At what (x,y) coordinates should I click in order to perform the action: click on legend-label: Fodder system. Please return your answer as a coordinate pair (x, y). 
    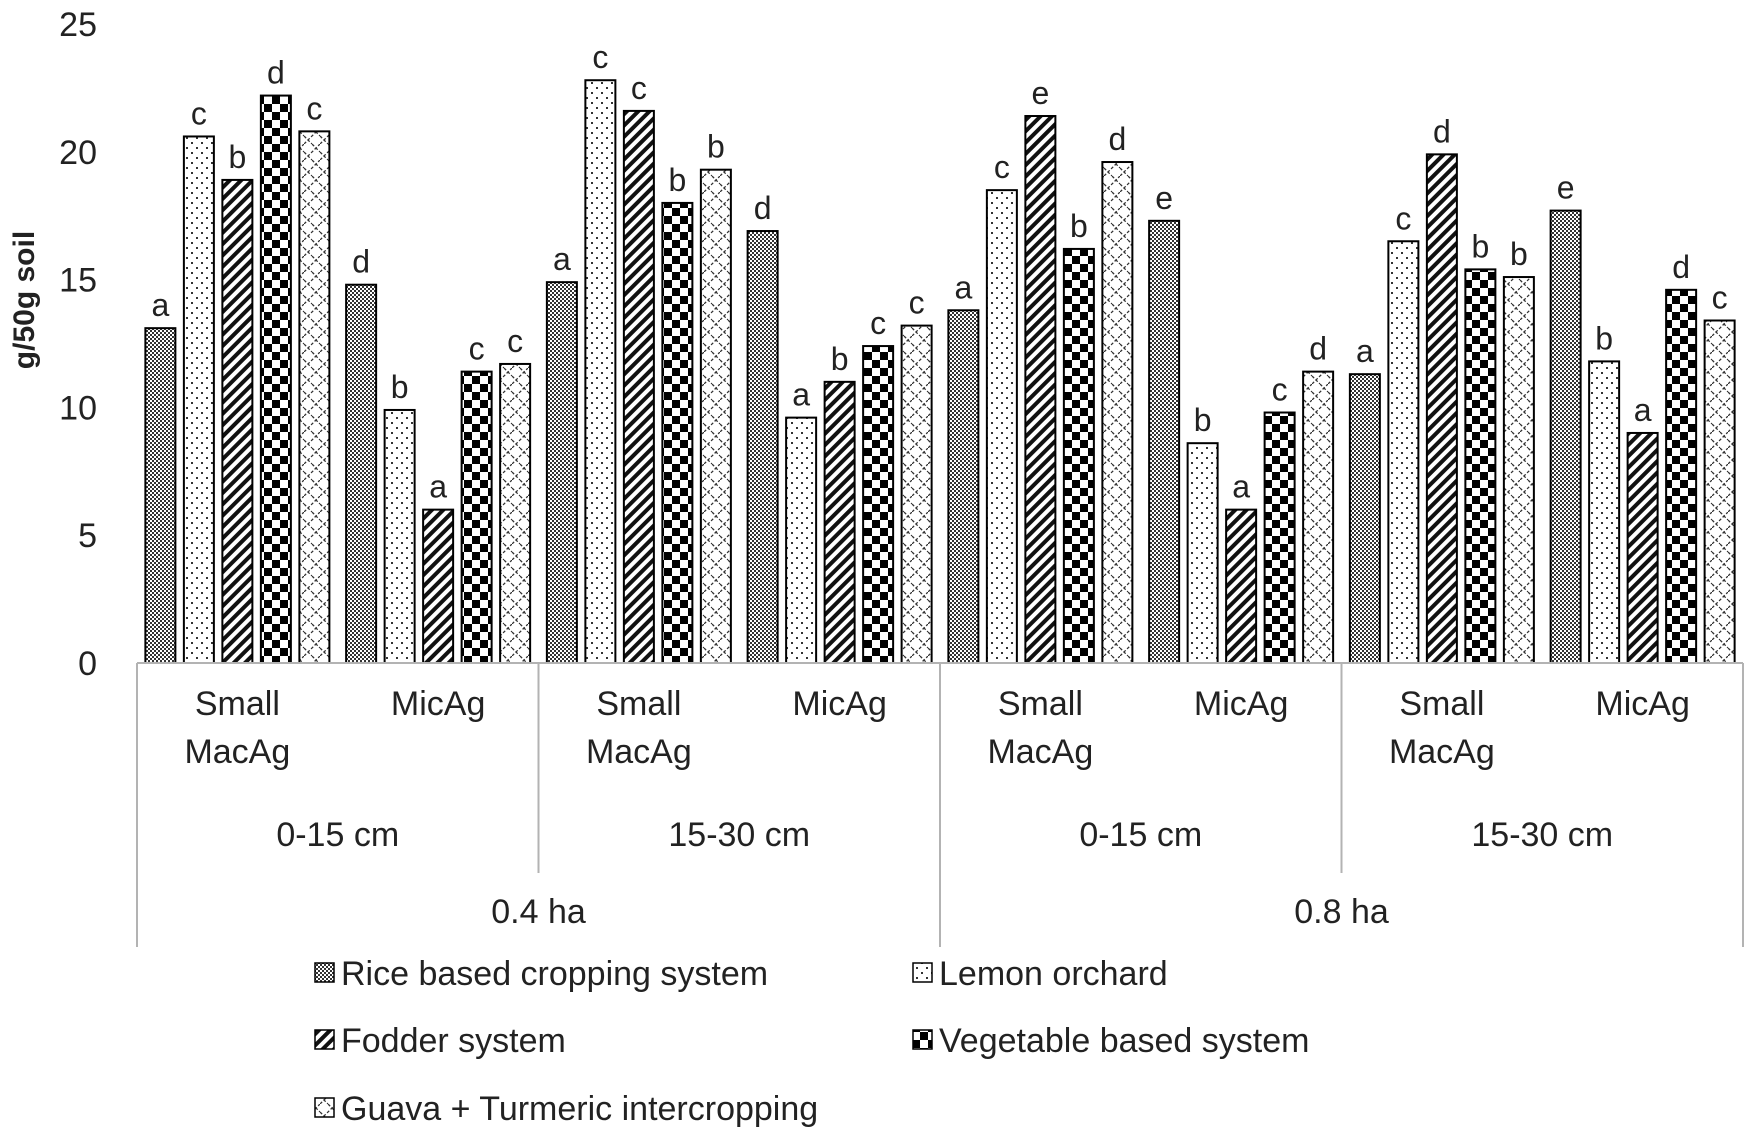
    Looking at the image, I should click on (453, 1041).